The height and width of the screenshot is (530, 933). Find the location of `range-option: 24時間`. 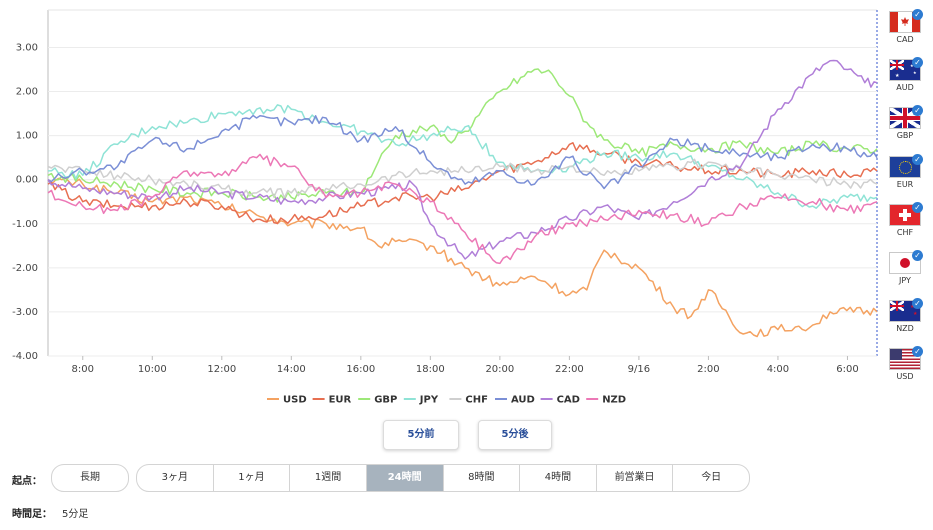

range-option: 24時間 is located at coordinates (404, 478).